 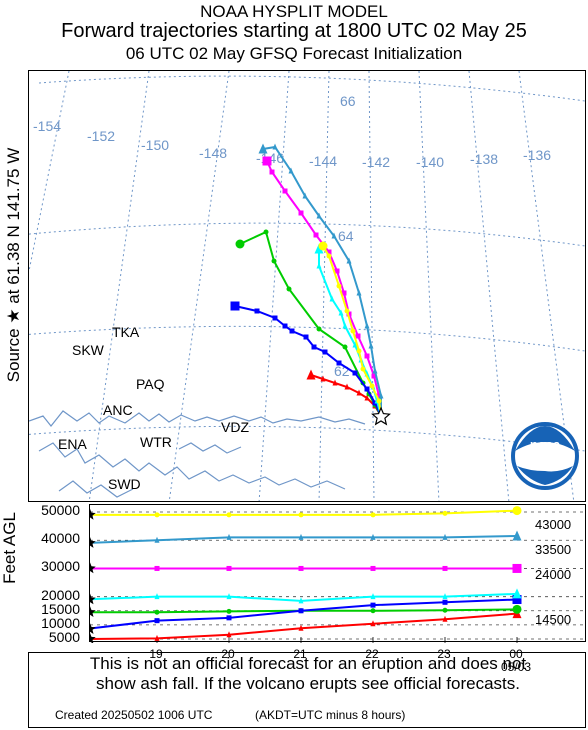 What do you see at coordinates (9, 548) in the screenshot?
I see `feet-agl-label: Feet AGL` at bounding box center [9, 548].